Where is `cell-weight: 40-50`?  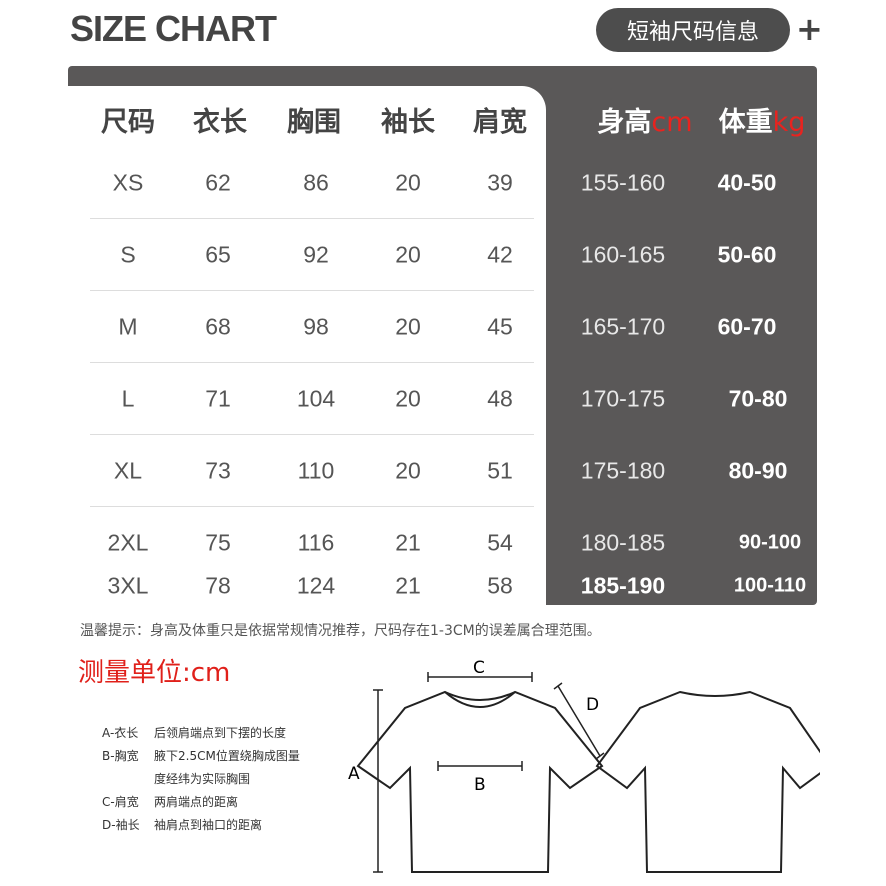 cell-weight: 40-50 is located at coordinates (747, 182).